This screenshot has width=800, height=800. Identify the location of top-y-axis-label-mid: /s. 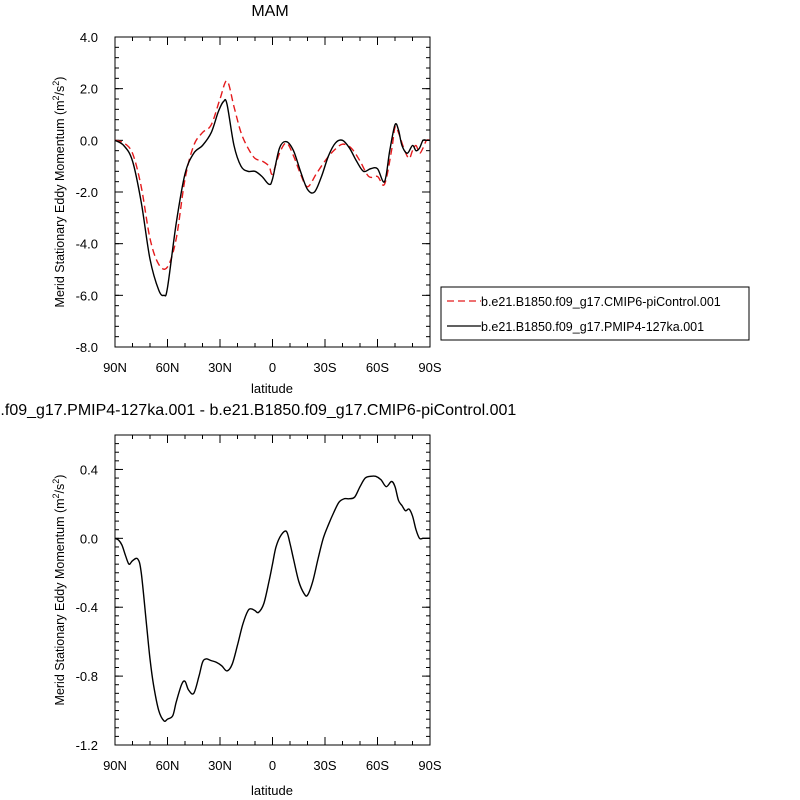
(60, 91).